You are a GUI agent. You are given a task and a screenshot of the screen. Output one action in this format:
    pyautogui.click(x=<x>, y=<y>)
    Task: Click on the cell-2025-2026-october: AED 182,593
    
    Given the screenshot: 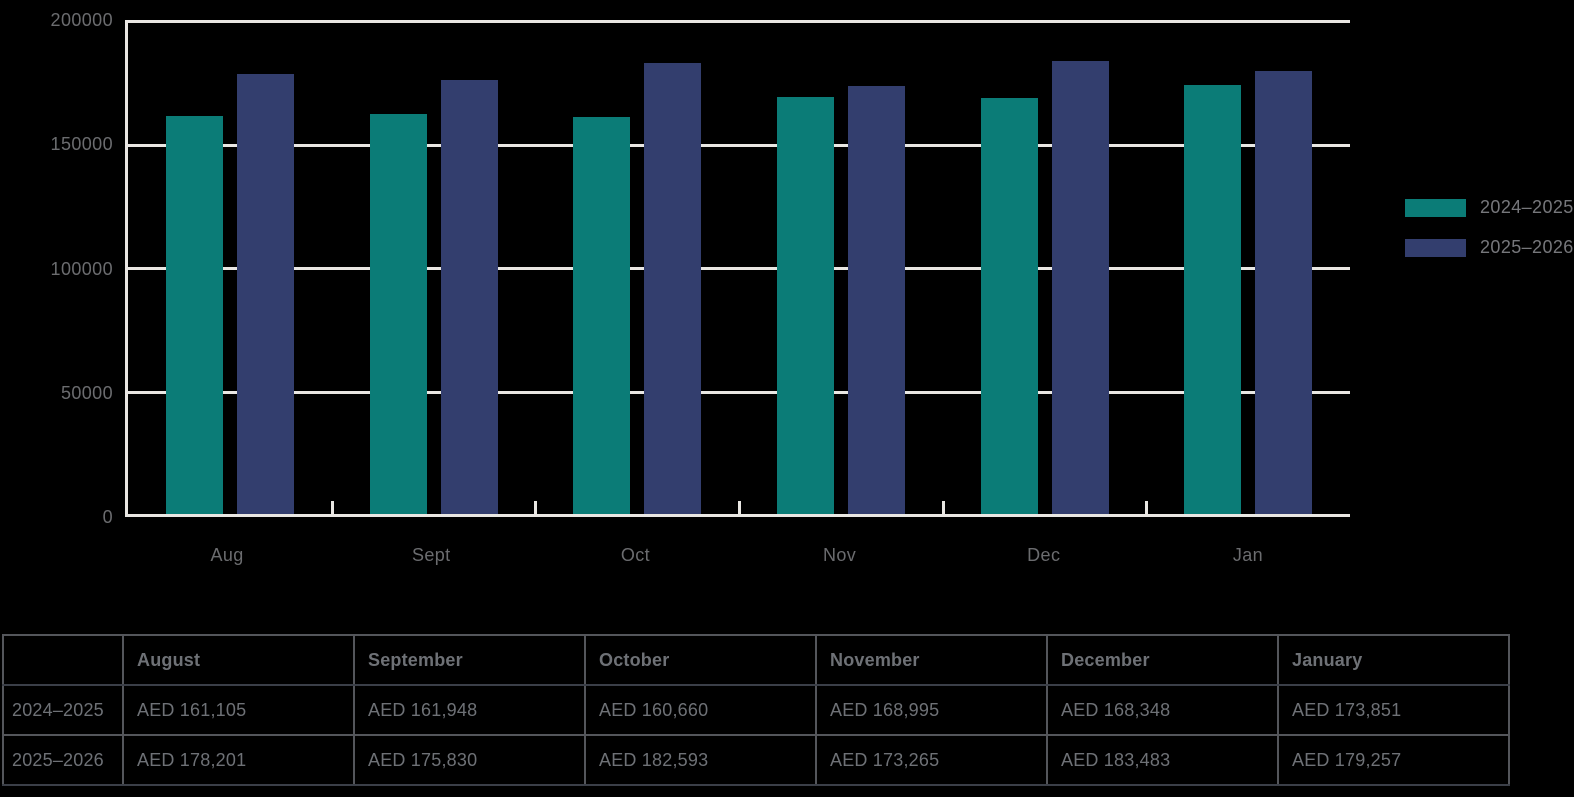 What is the action you would take?
    pyautogui.click(x=700, y=760)
    